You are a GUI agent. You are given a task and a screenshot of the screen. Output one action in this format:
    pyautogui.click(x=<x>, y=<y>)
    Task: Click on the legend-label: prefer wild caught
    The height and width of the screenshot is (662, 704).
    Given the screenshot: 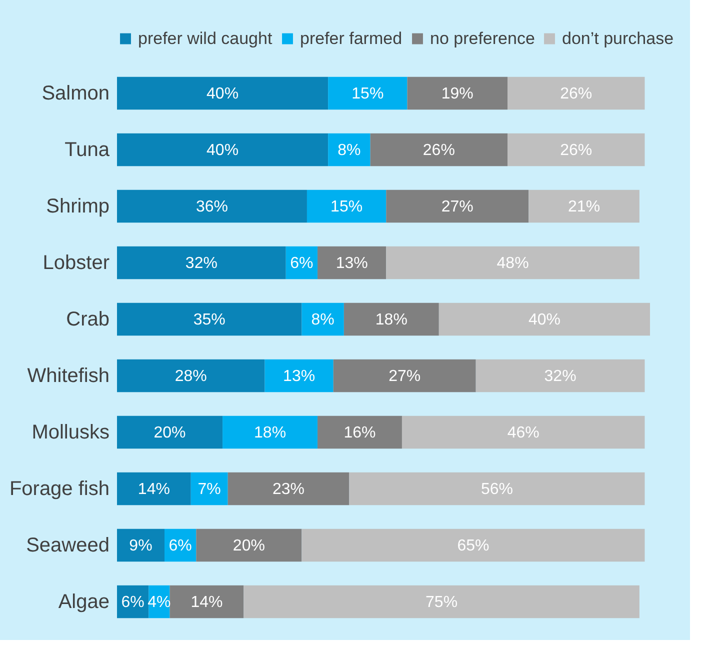 What is the action you would take?
    pyautogui.click(x=205, y=38)
    